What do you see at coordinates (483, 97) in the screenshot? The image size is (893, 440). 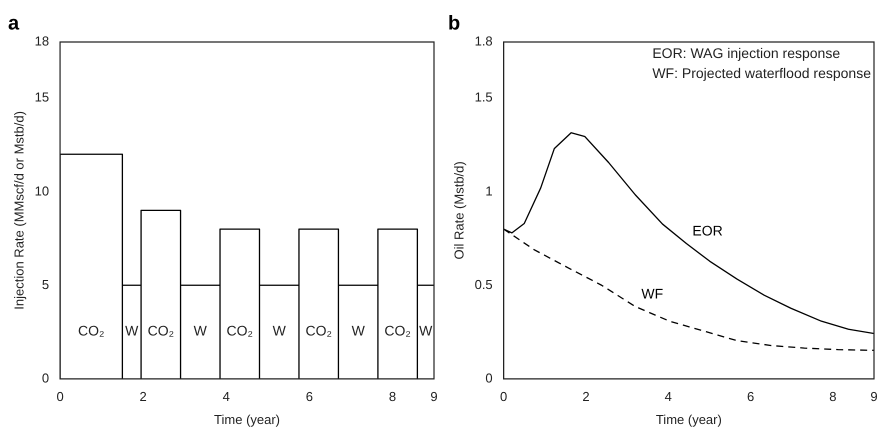 I see `y-tick-label: 1.5` at bounding box center [483, 97].